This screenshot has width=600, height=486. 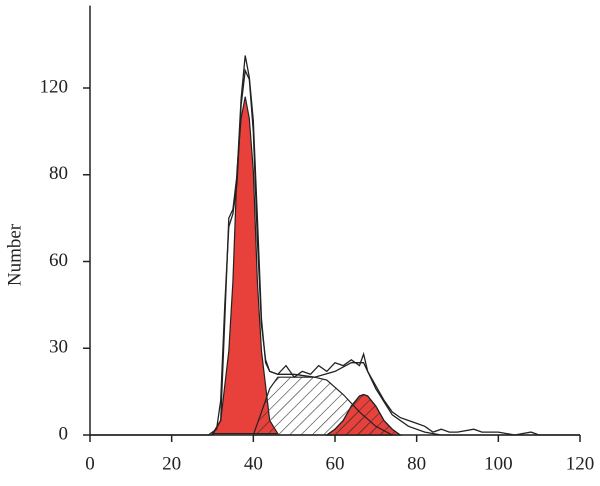 I want to click on x-tick-label: 60, so click(x=335, y=463).